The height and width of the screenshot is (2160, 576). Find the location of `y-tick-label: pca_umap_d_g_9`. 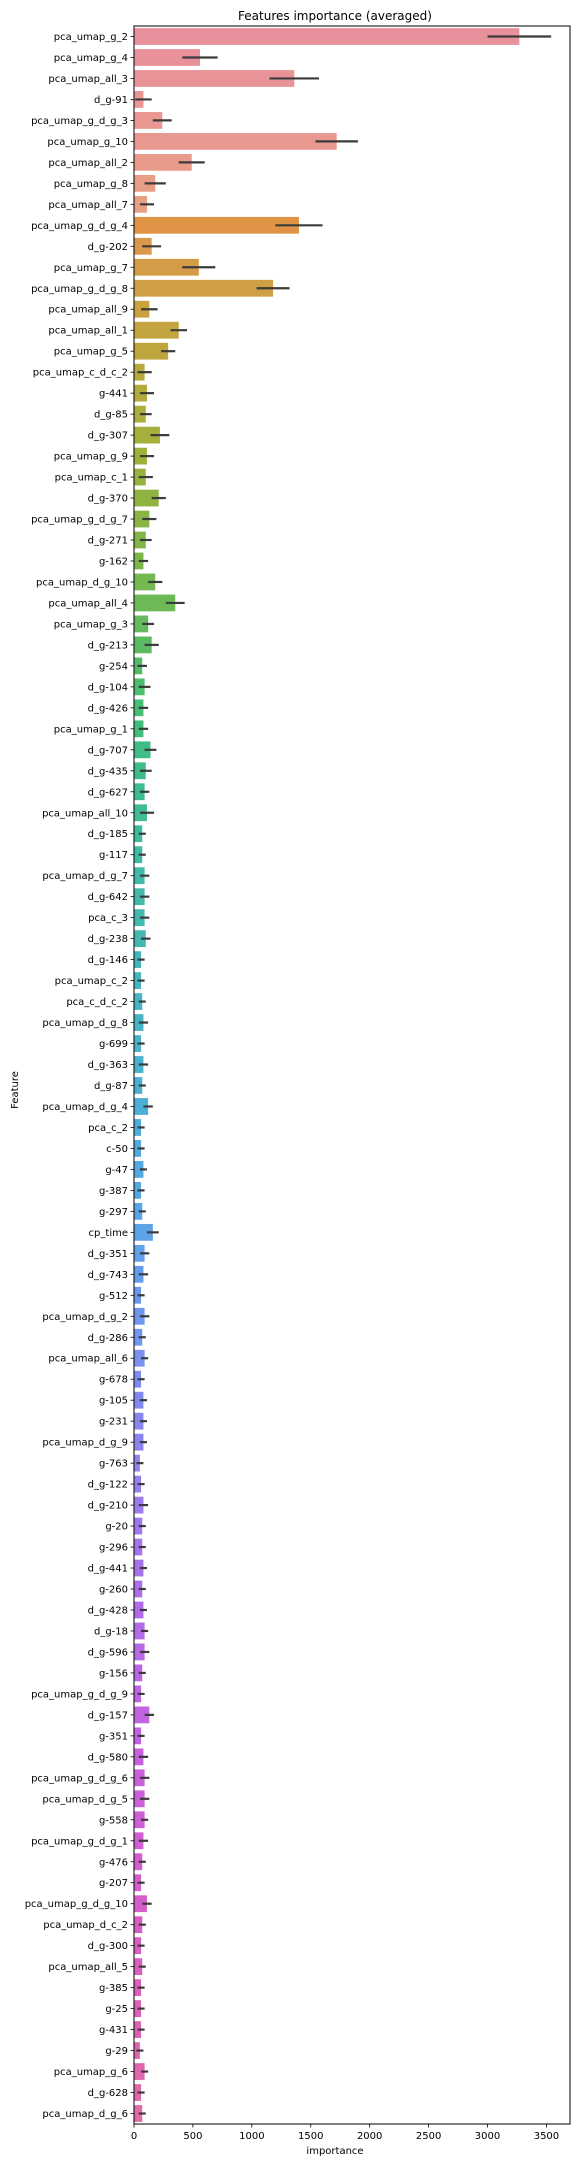

y-tick-label: pca_umap_d_g_9 is located at coordinates (85, 1443).